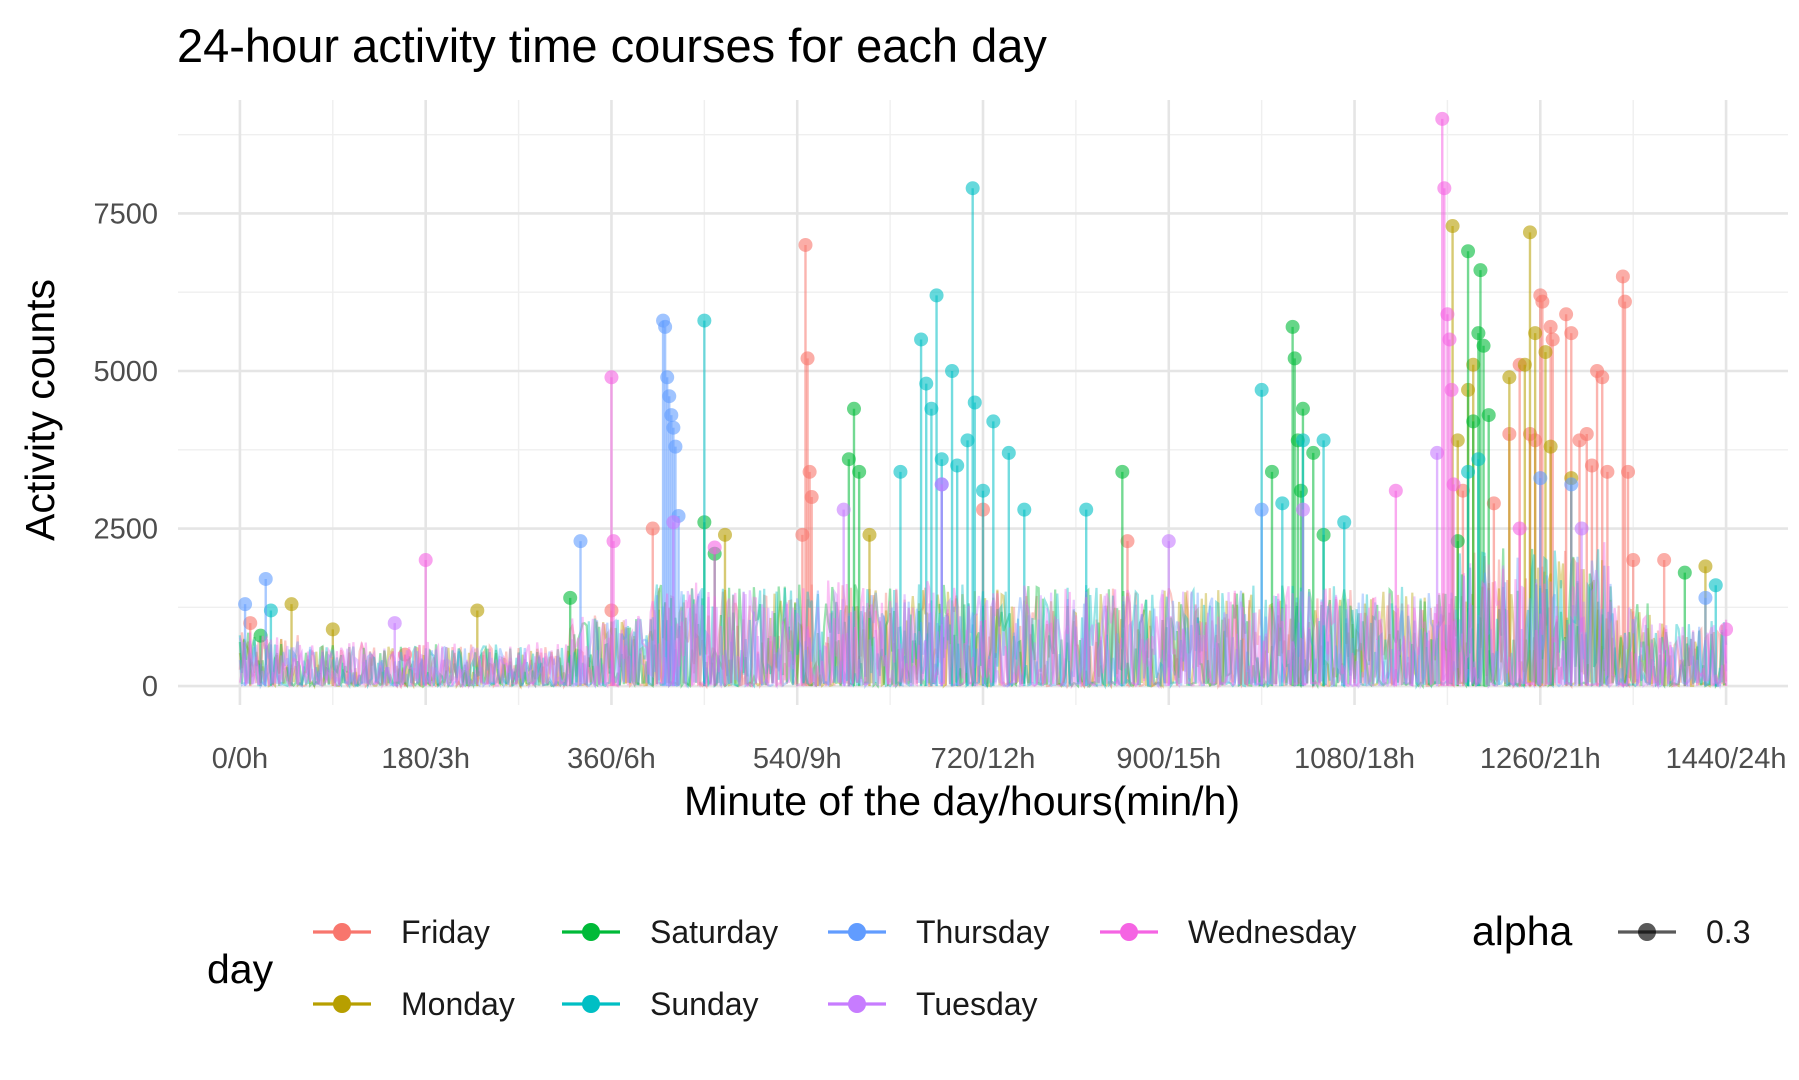  I want to click on x-tick-label: 0/0h, so click(240, 759).